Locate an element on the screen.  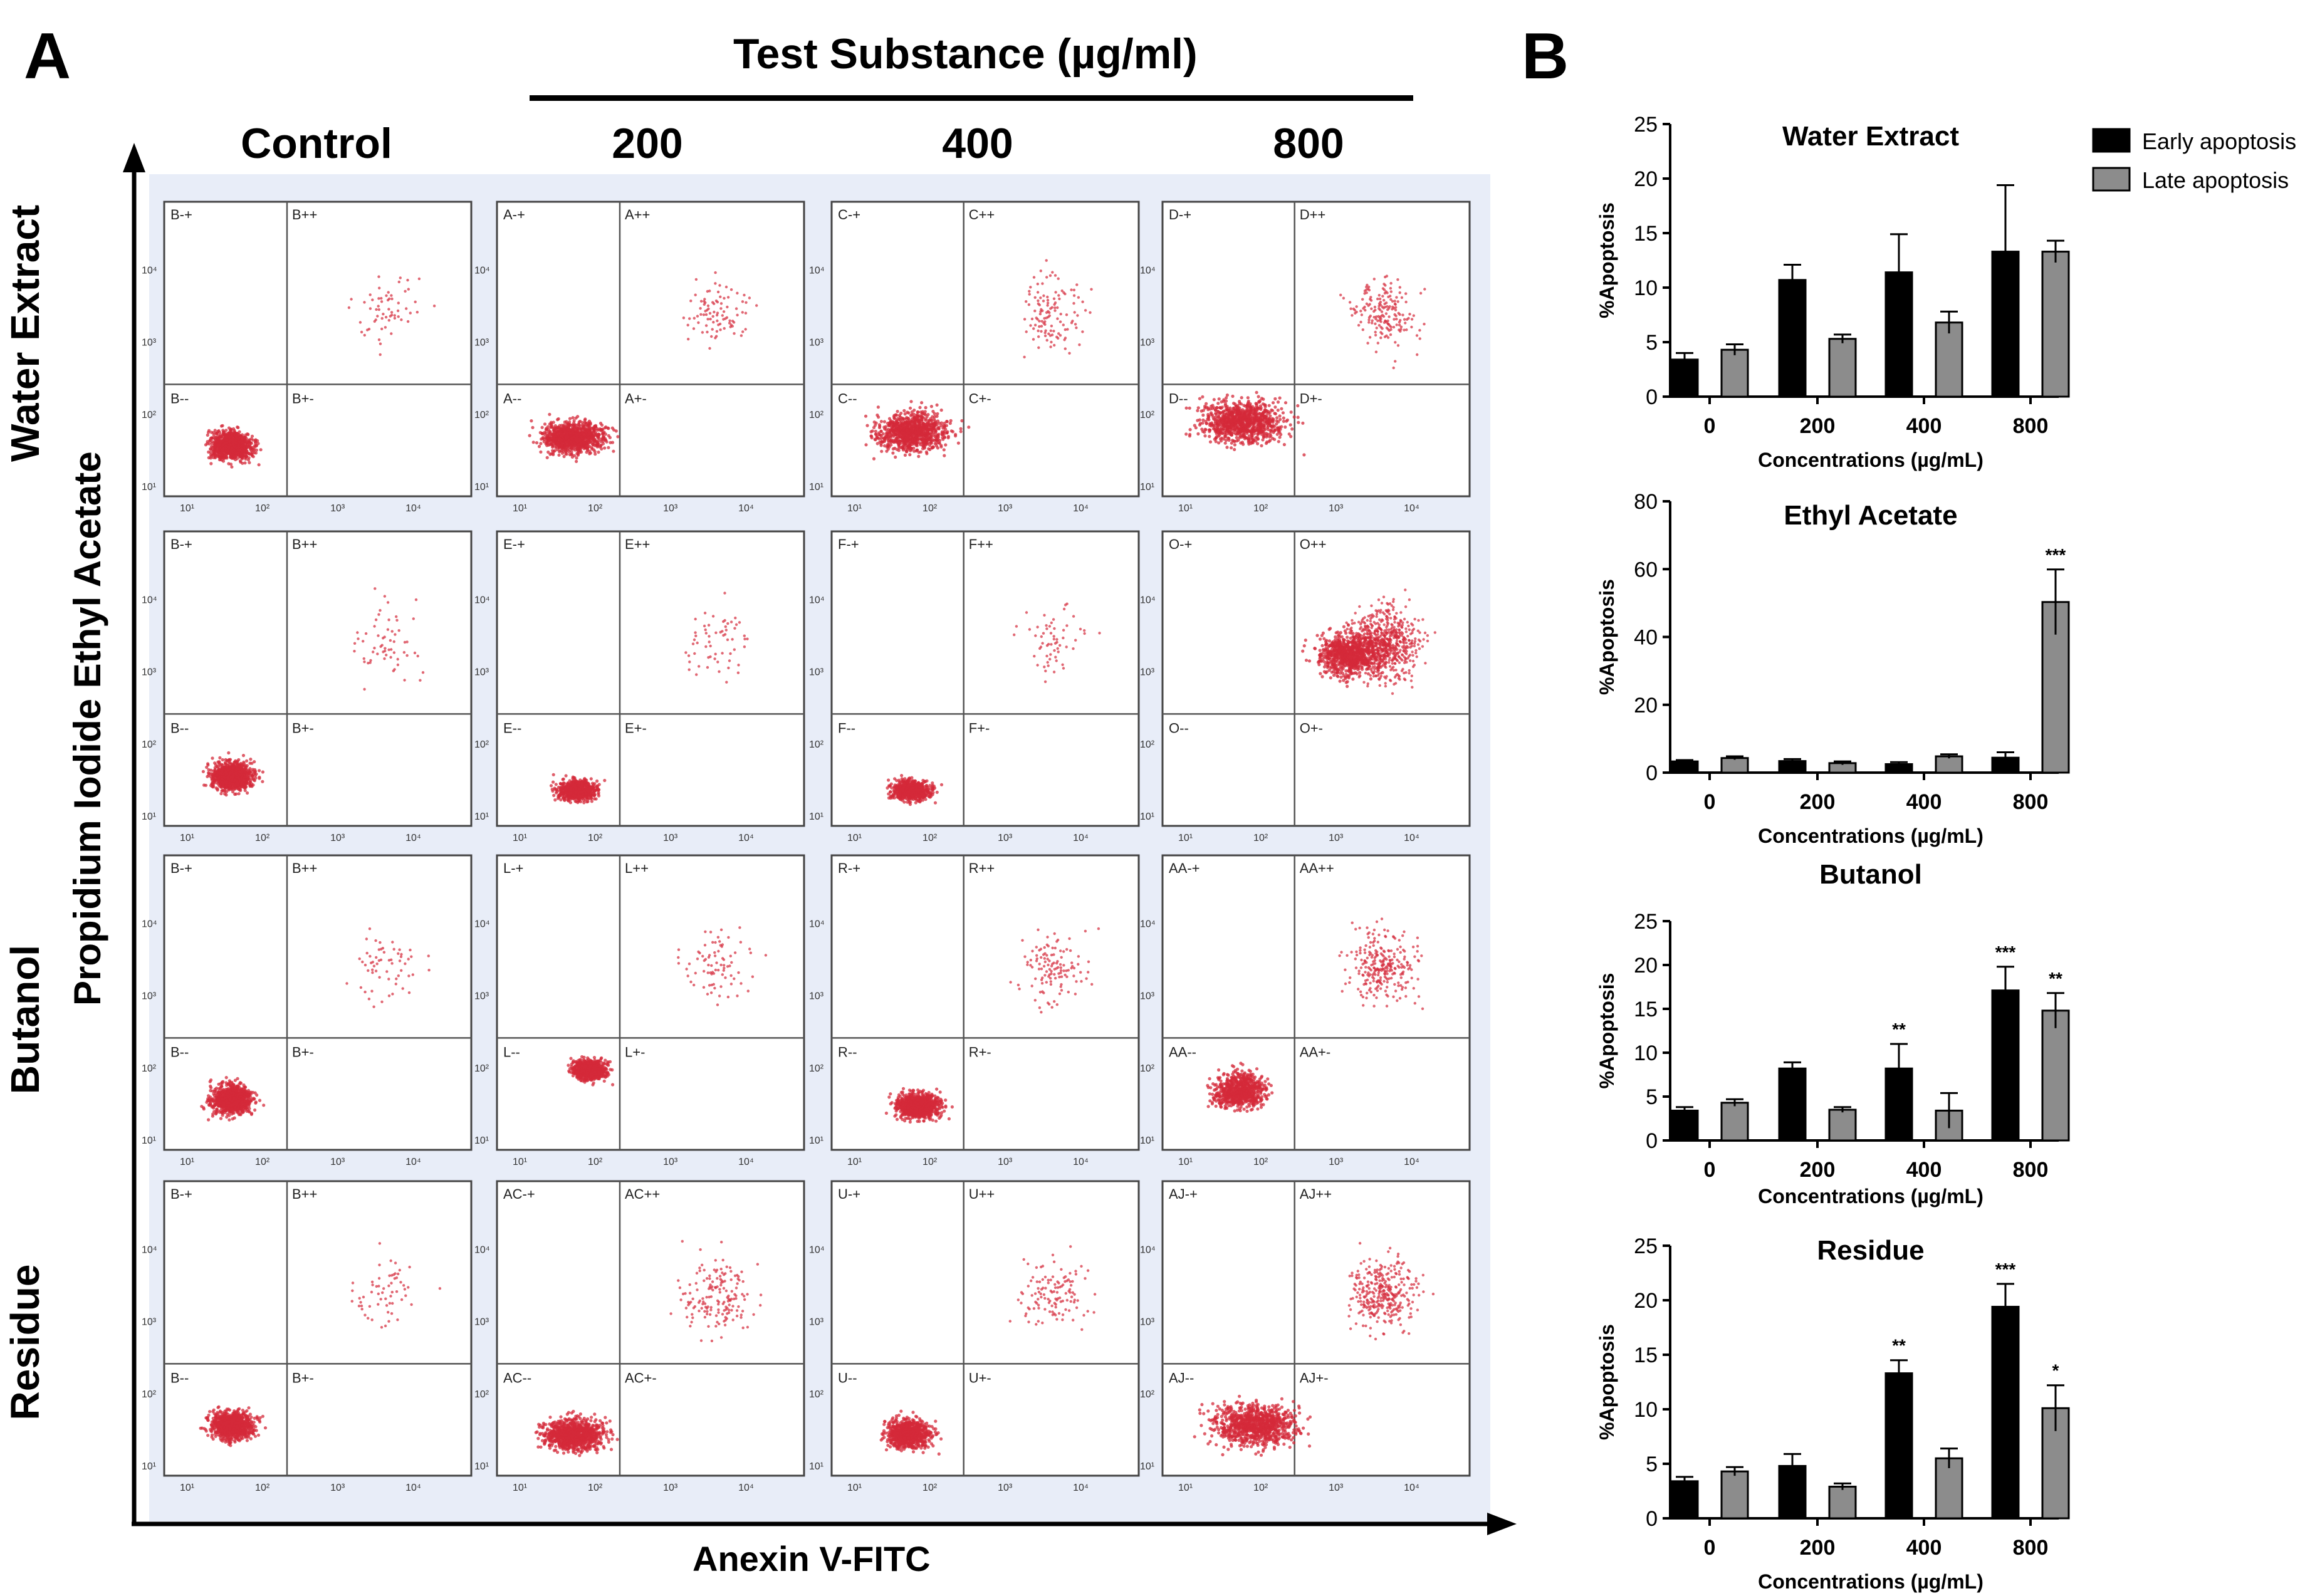
legend-label-late: Late apoptosis is located at coordinates (2215, 180).